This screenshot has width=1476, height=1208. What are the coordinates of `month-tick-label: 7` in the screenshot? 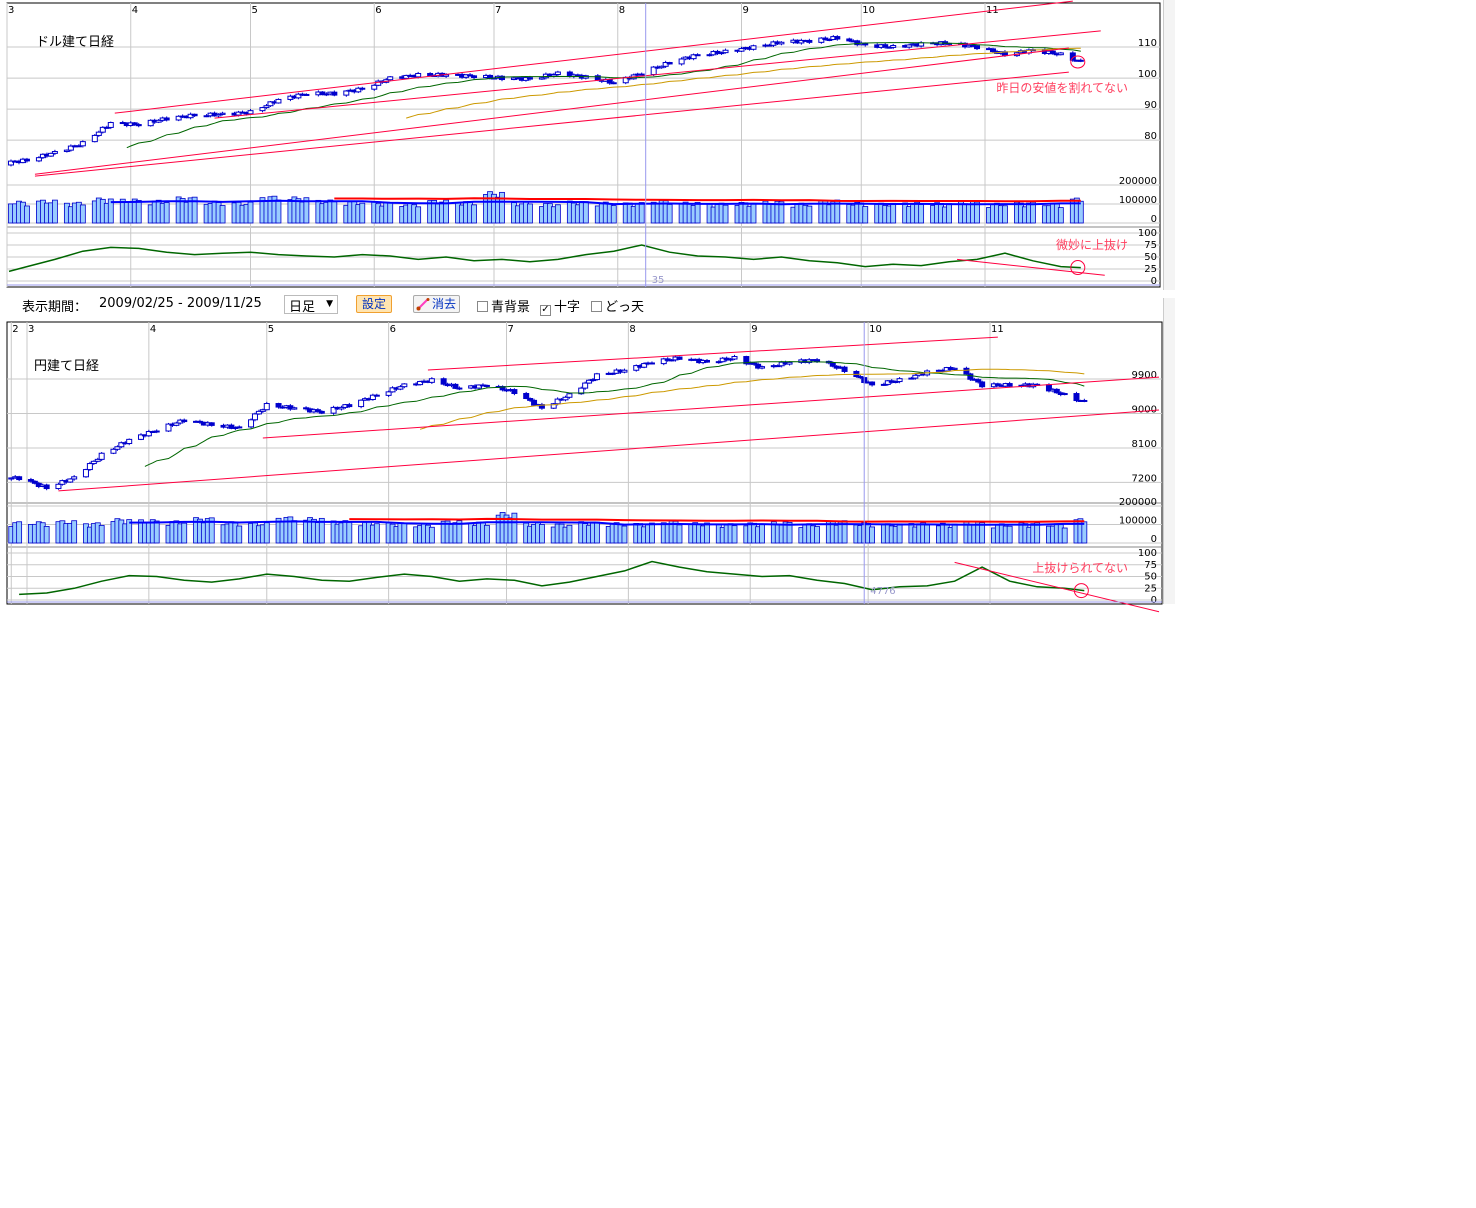 It's located at (511, 329).